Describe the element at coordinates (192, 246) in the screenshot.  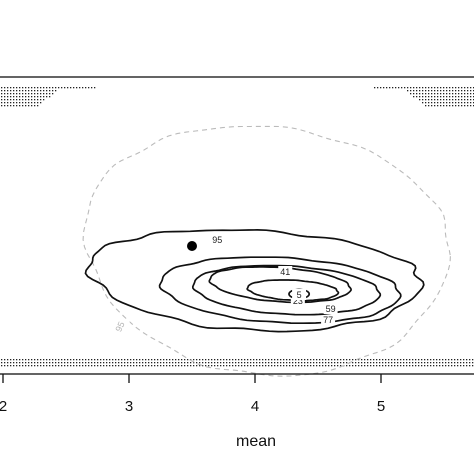
I see `point-layer` at that location.